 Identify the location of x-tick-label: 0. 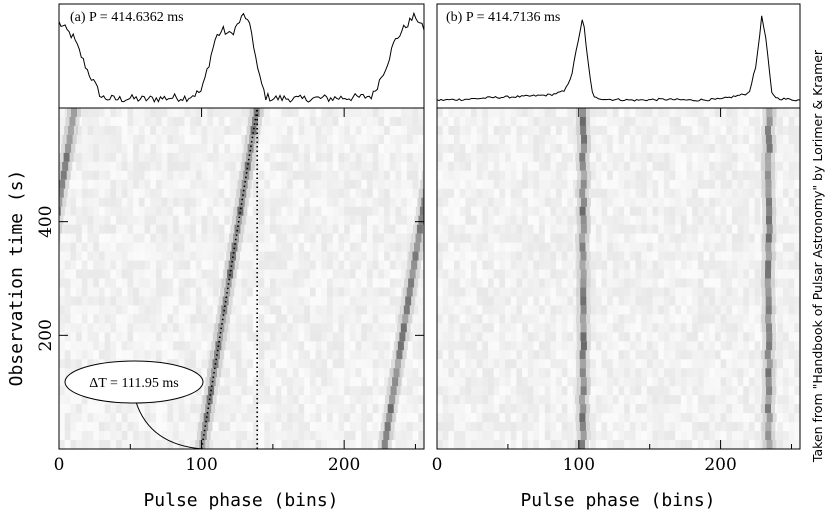
(59, 465).